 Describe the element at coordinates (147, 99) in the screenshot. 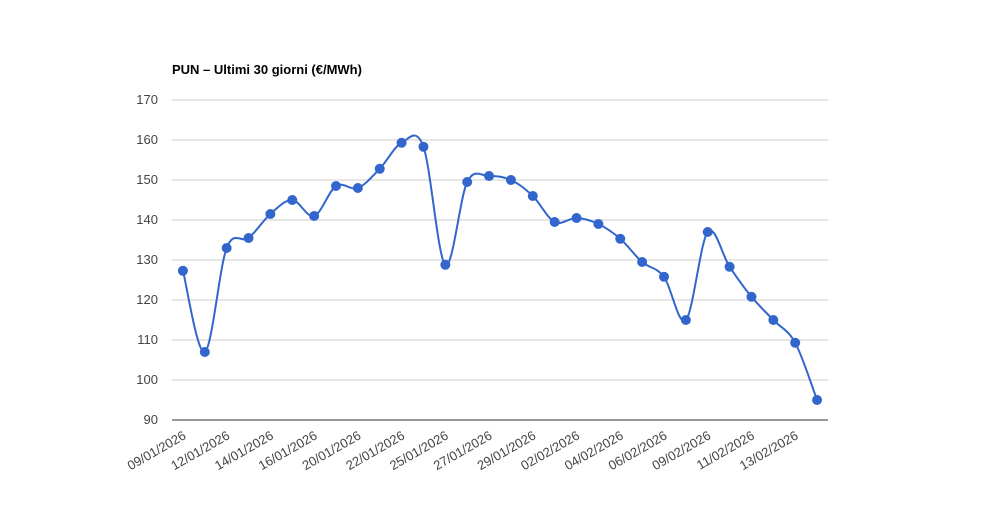

I see `y-tick-label: 170` at that location.